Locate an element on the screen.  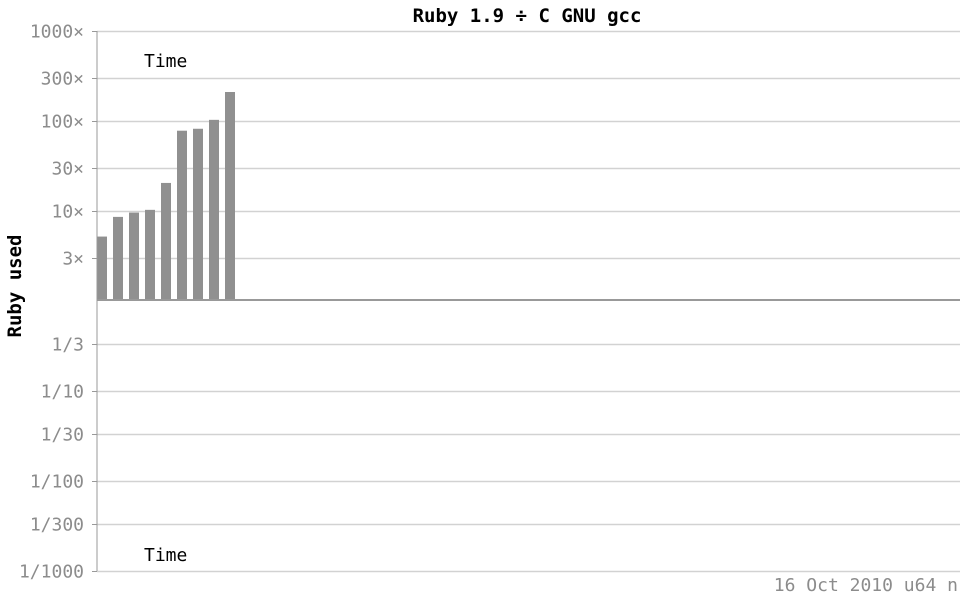
y-tick-label: 300× is located at coordinates (62, 79).